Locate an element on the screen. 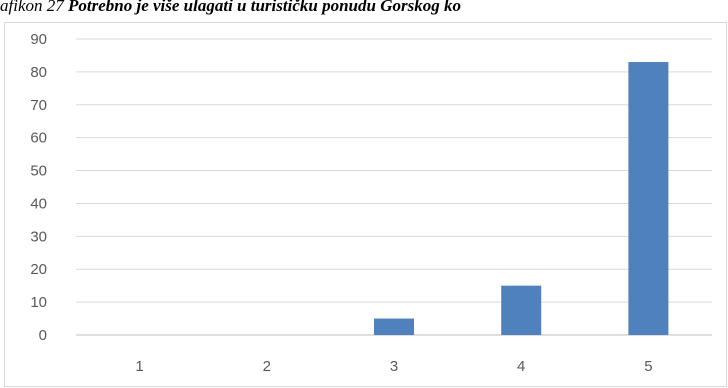 The width and height of the screenshot is (728, 388). y-tick-label: 80 is located at coordinates (38, 72).